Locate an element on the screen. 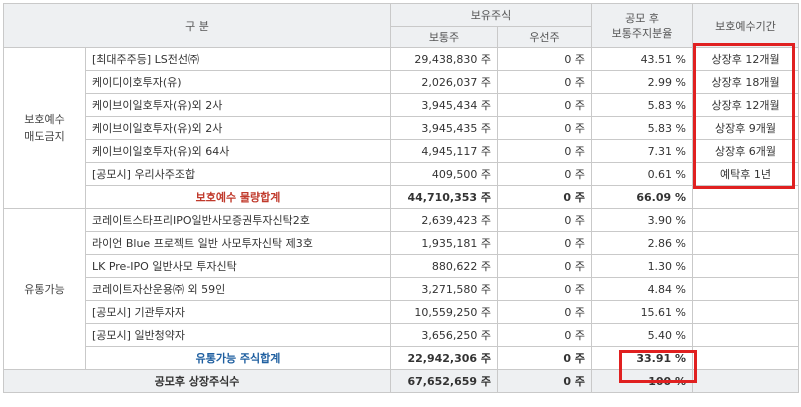 The image size is (801, 407). row-common: 3,945,435 주 is located at coordinates (444, 128).